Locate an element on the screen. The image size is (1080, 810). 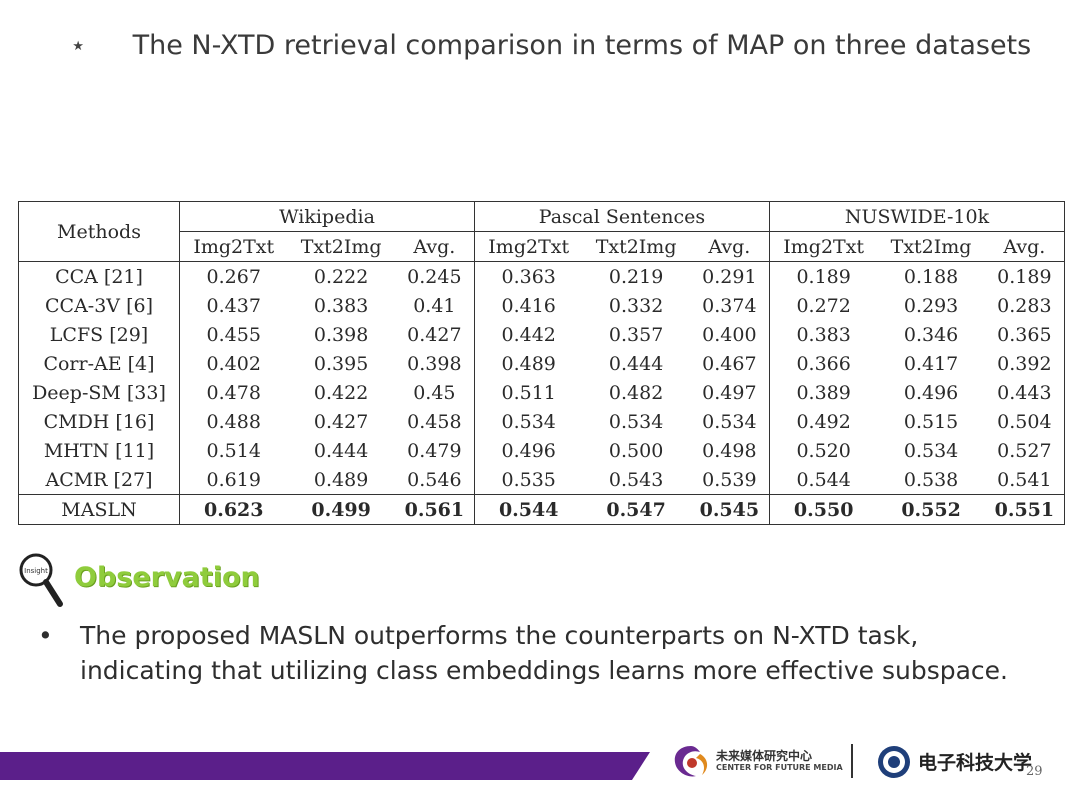
value-cell: 0.395 is located at coordinates (341, 363).